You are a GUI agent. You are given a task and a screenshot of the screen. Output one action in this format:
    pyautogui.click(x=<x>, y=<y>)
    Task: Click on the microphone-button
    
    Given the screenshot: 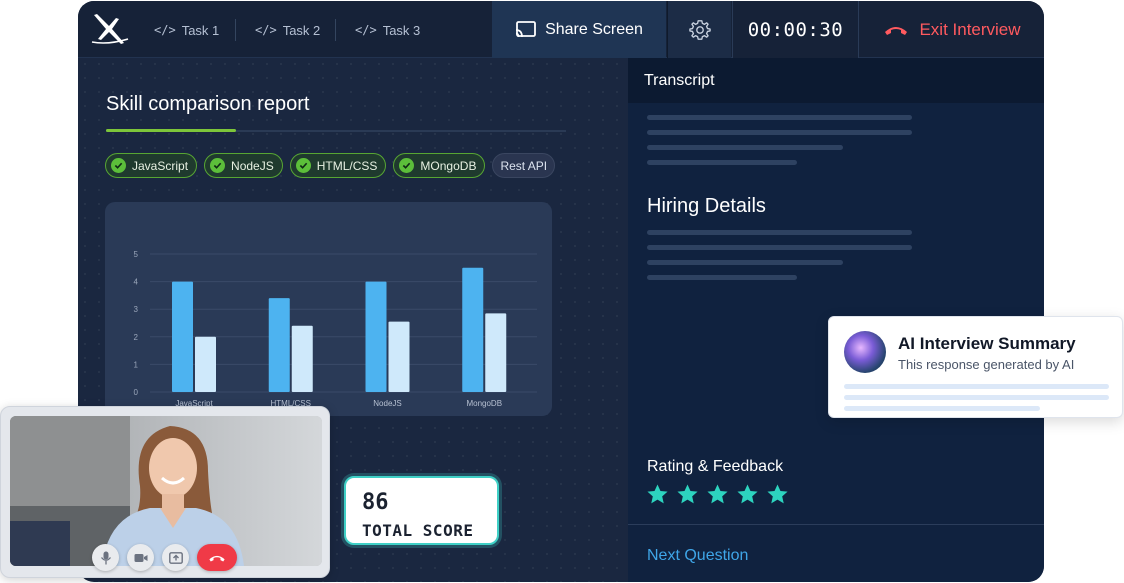 What is the action you would take?
    pyautogui.click(x=105, y=557)
    